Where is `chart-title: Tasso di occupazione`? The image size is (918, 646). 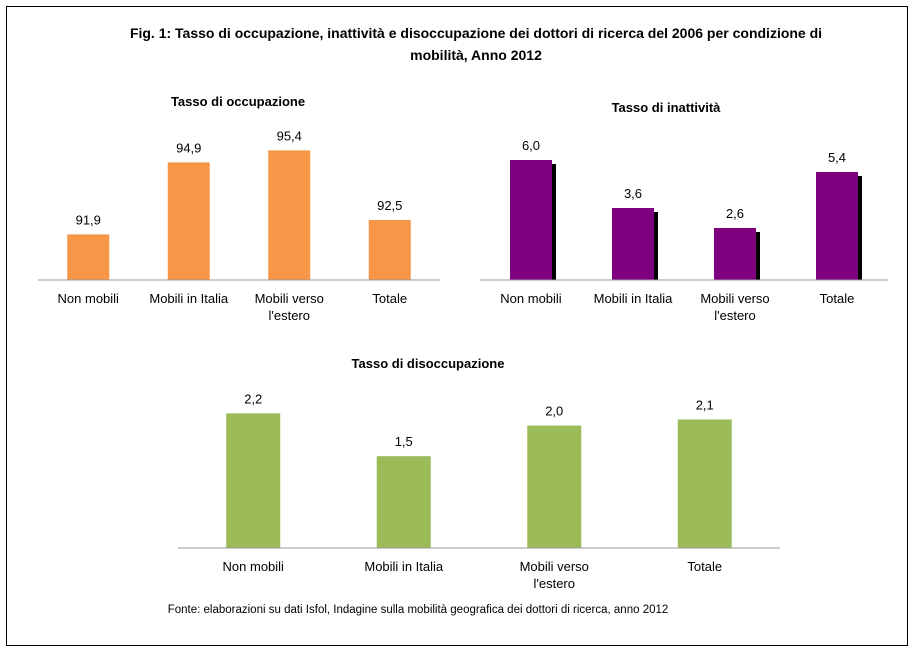
chart-title: Tasso di occupazione is located at coordinates (238, 101).